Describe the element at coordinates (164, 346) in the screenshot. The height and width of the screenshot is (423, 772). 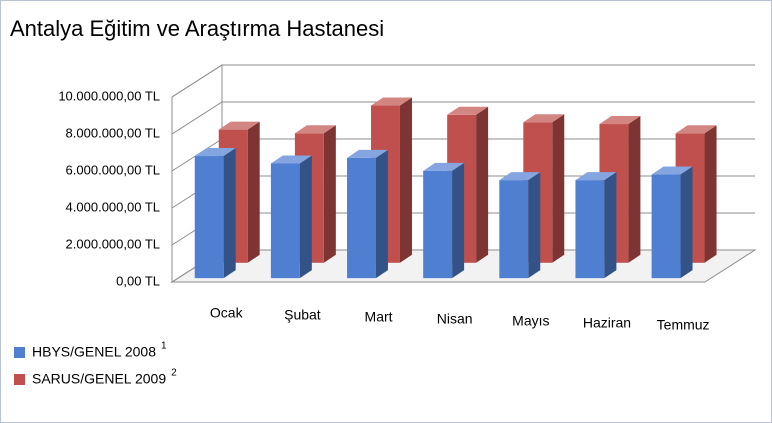
I see `legend-superscript: 1` at that location.